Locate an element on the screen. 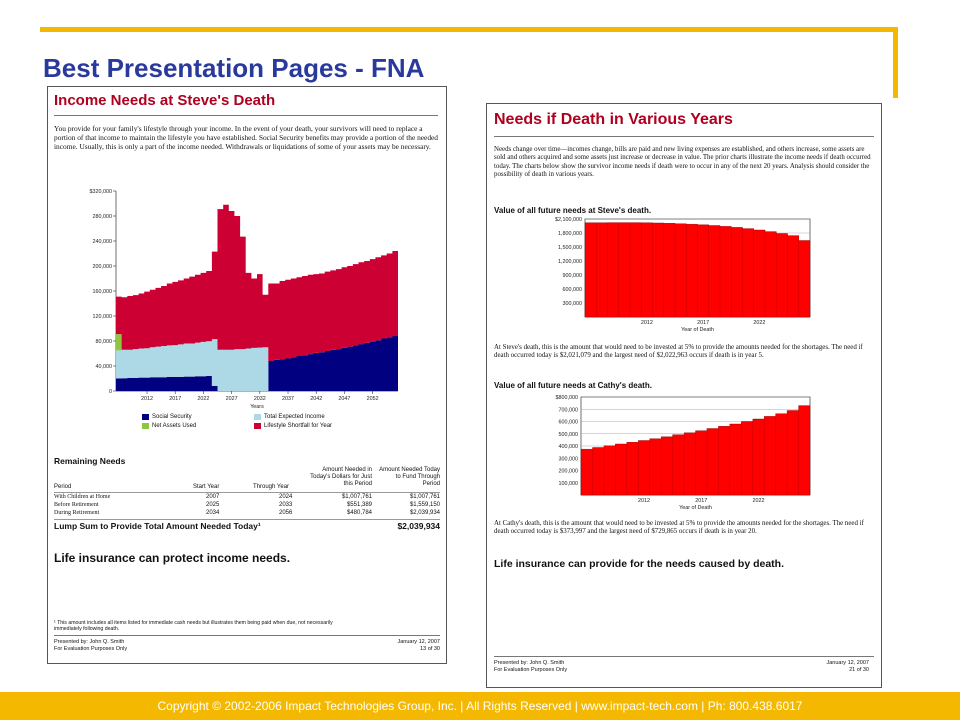  income-closing-note: Life insurance can protect income needs. is located at coordinates (172, 558).